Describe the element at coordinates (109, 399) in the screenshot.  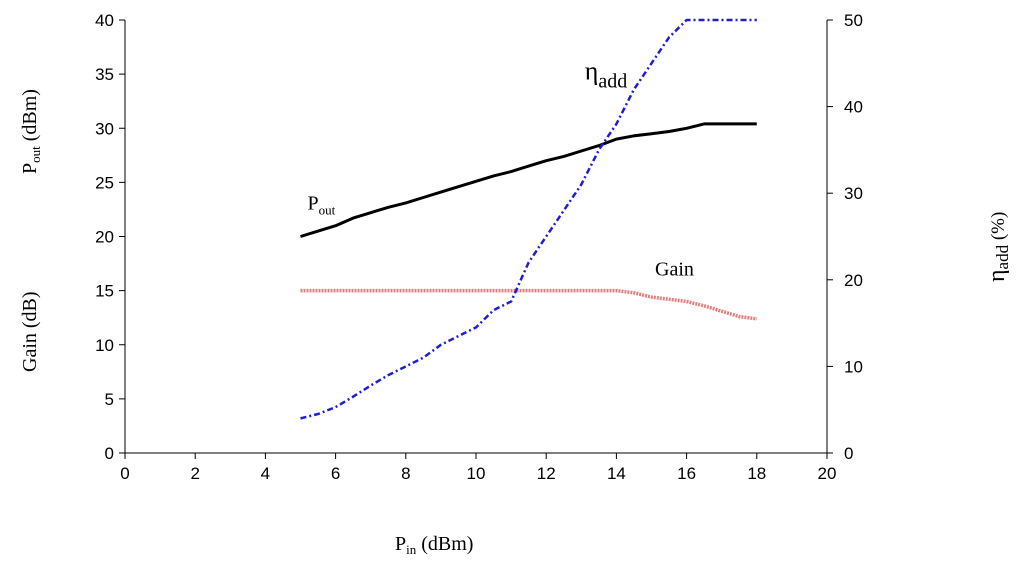
I see `y-left-tick-label: 5` at that location.